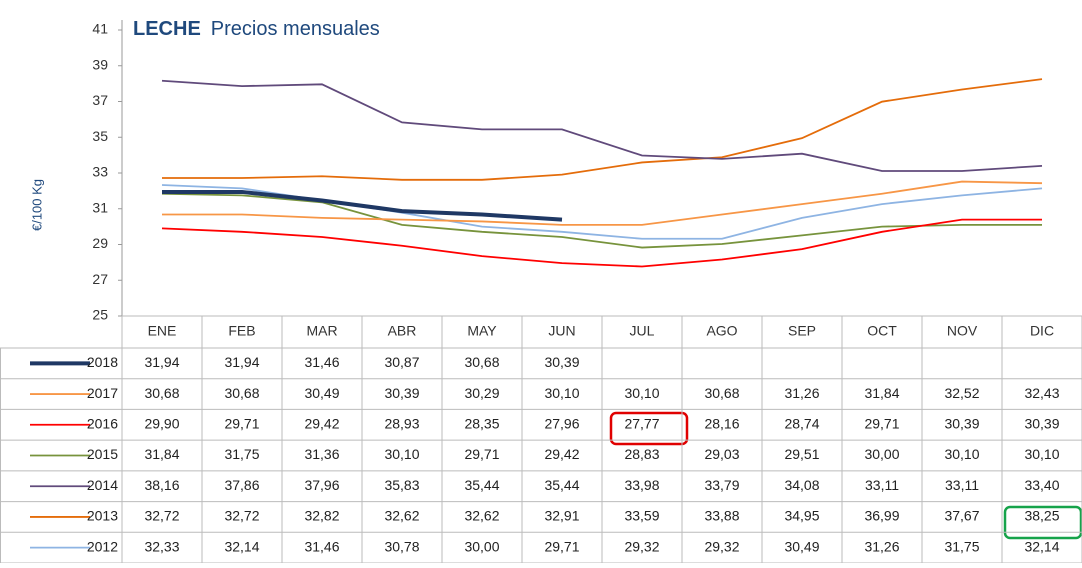 The height and width of the screenshot is (568, 1082). Describe the element at coordinates (482, 331) in the screenshot. I see `x-tick-label: MAY` at that location.